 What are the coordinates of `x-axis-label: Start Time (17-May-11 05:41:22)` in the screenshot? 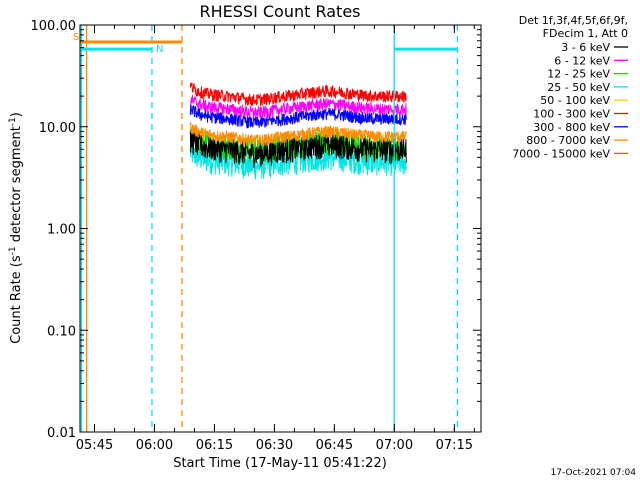 It's located at (280, 463).